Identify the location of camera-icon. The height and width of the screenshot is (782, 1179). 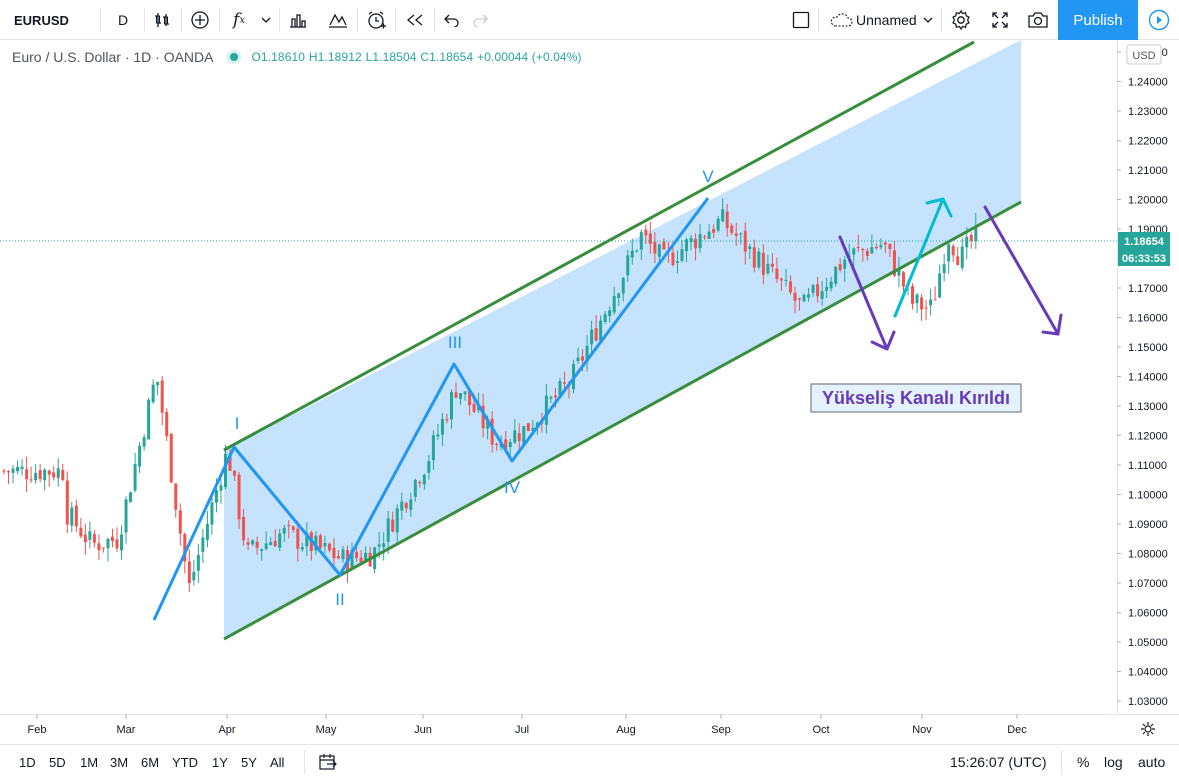
(1038, 20).